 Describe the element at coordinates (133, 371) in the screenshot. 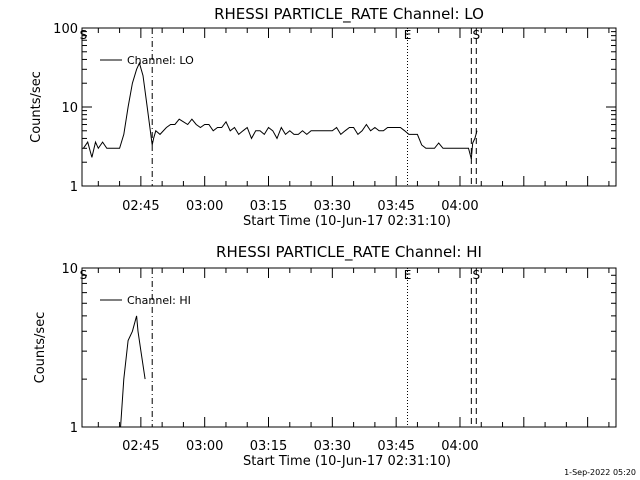

I see `series-line-channel-hi` at that location.